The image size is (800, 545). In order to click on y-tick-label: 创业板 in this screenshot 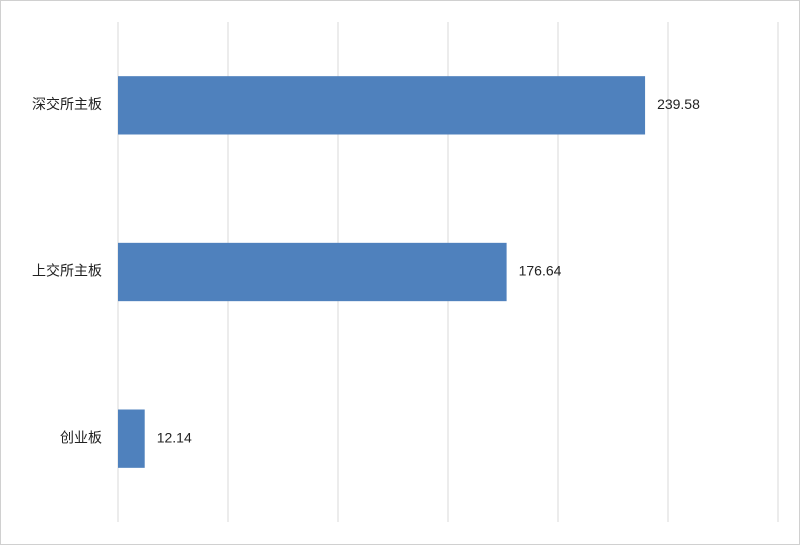, I will do `click(81, 437)`.